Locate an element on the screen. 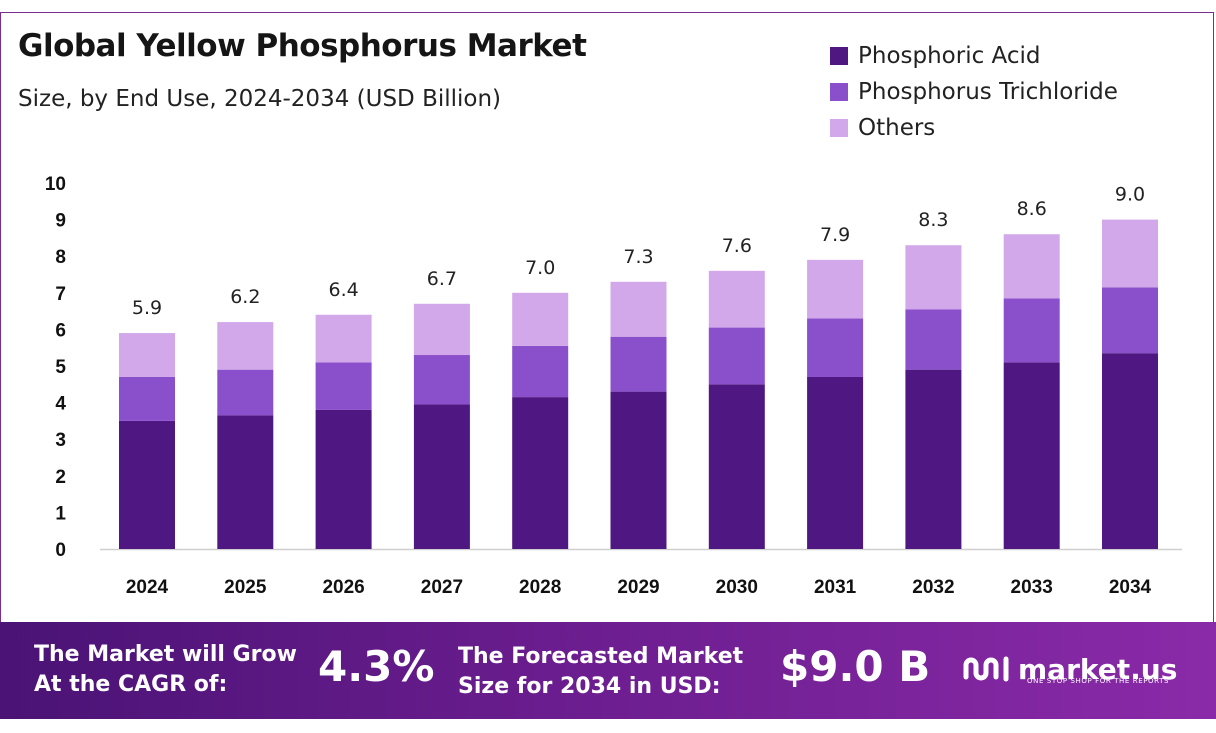  bar-total-label: 8.3 is located at coordinates (933, 220).